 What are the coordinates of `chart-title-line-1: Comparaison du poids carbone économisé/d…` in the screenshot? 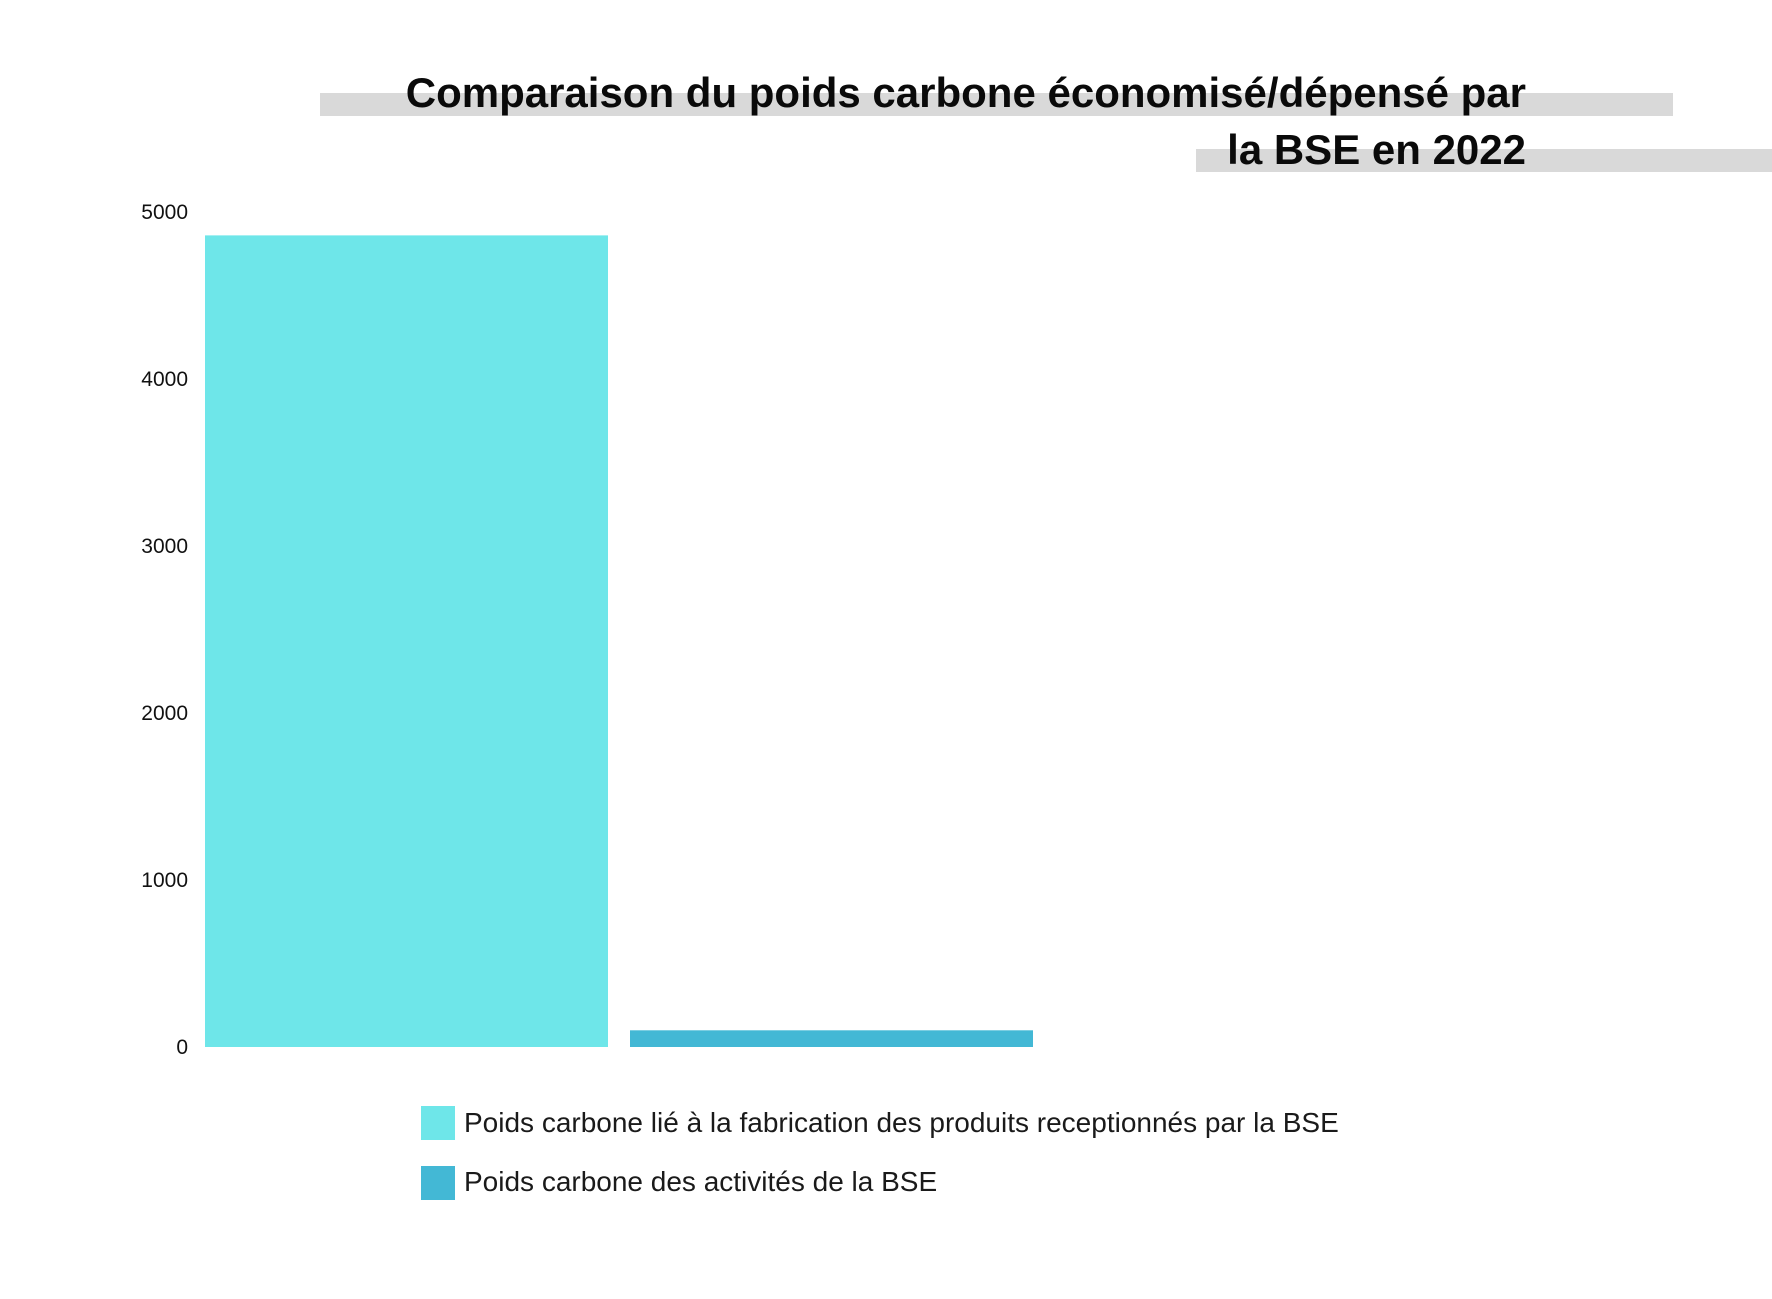 It's located at (966, 92).